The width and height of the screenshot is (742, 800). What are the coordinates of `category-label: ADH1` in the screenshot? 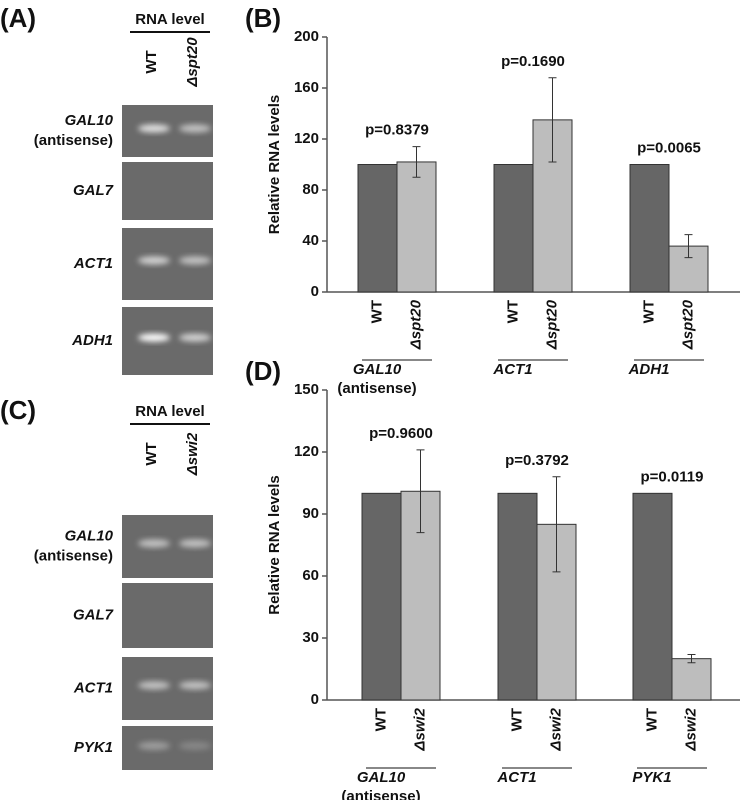 It's located at (649, 369).